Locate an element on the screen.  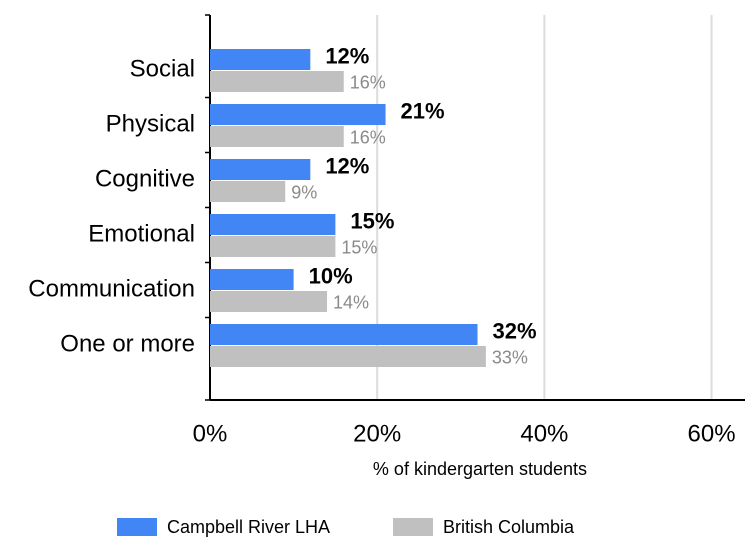
value-label: 10% is located at coordinates (331, 275).